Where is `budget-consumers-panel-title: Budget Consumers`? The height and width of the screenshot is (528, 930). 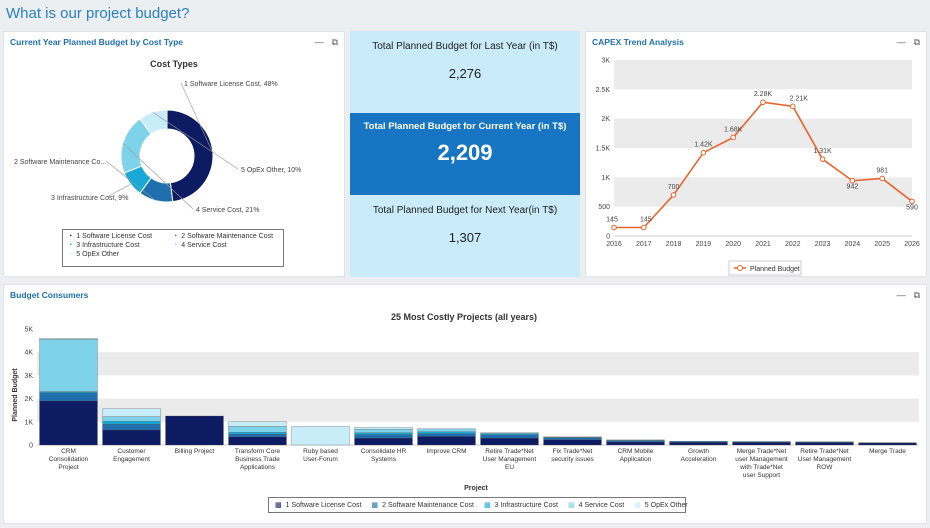
budget-consumers-panel-title: Budget Consumers is located at coordinates (49, 295).